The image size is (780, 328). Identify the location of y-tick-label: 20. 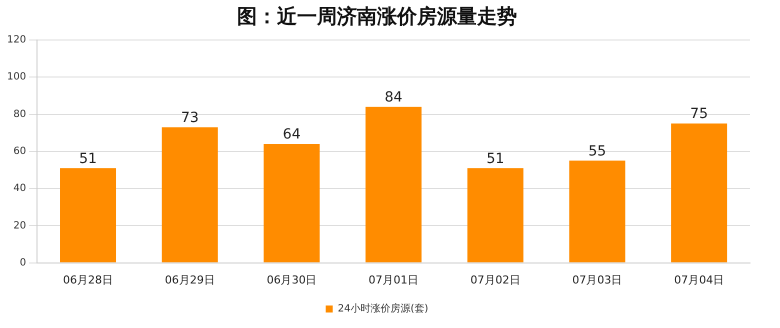
(19, 226).